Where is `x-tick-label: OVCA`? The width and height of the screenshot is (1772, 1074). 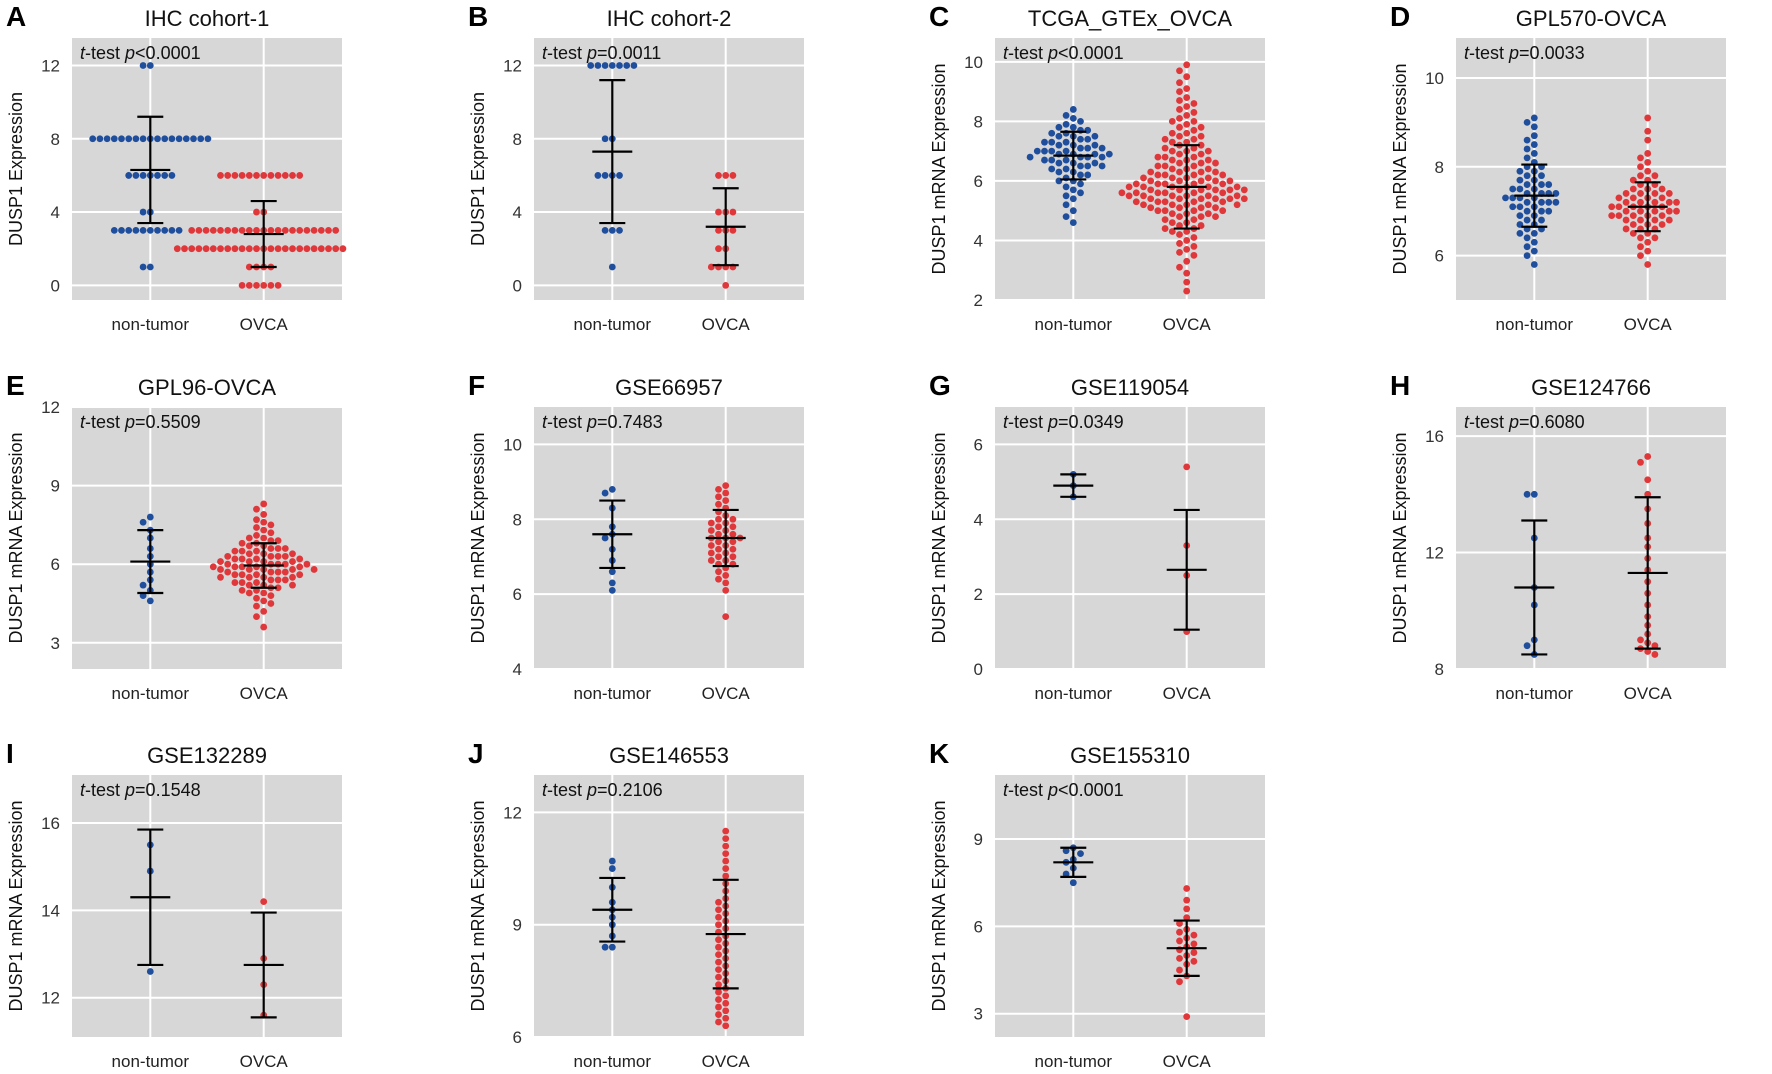 x-tick-label: OVCA is located at coordinates (726, 693).